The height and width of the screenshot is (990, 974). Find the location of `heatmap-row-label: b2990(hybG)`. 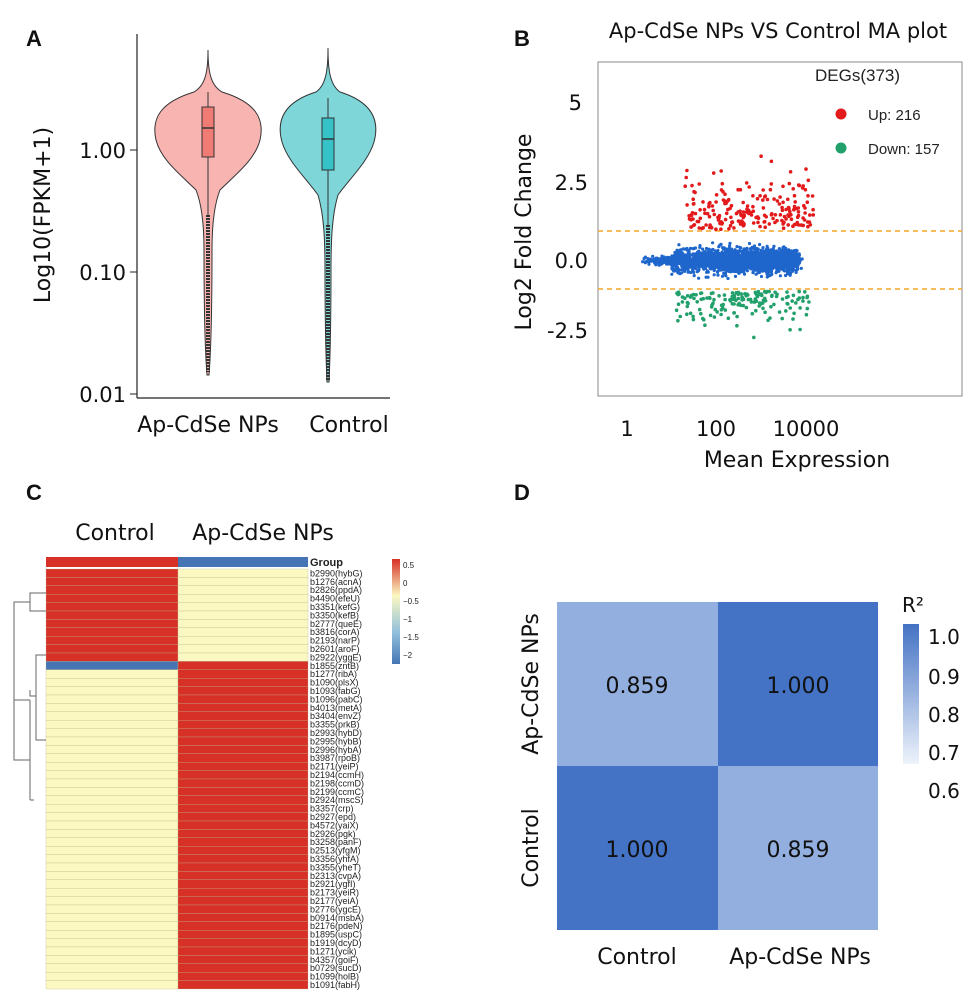

heatmap-row-label: b2990(hybG) is located at coordinates (336, 573).